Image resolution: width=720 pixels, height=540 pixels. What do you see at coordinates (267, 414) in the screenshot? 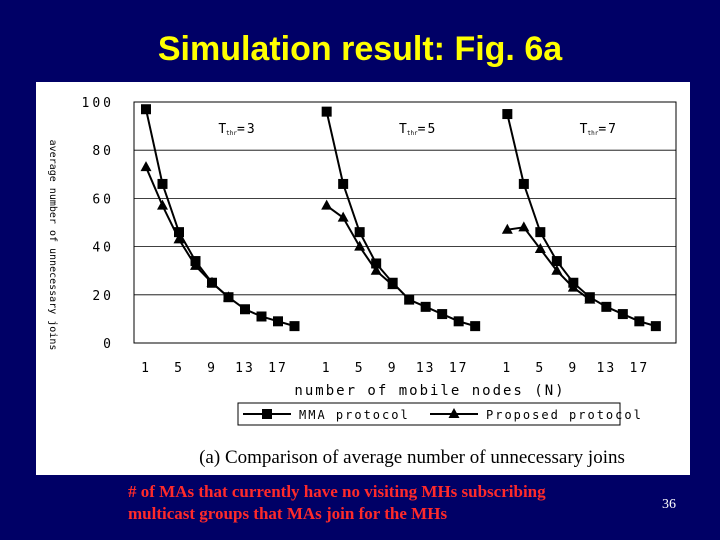
I see `legend-marker-square` at bounding box center [267, 414].